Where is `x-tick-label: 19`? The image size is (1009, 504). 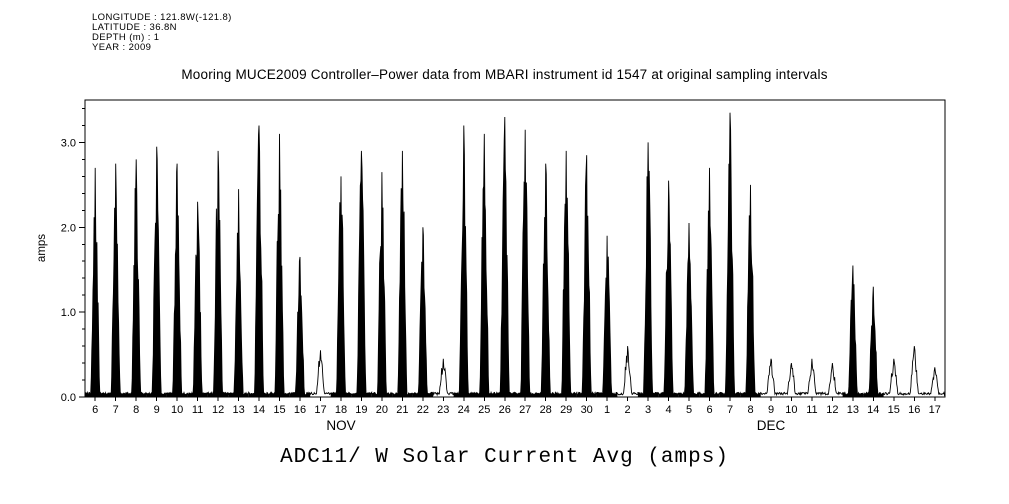 x-tick-label: 19 is located at coordinates (361, 410).